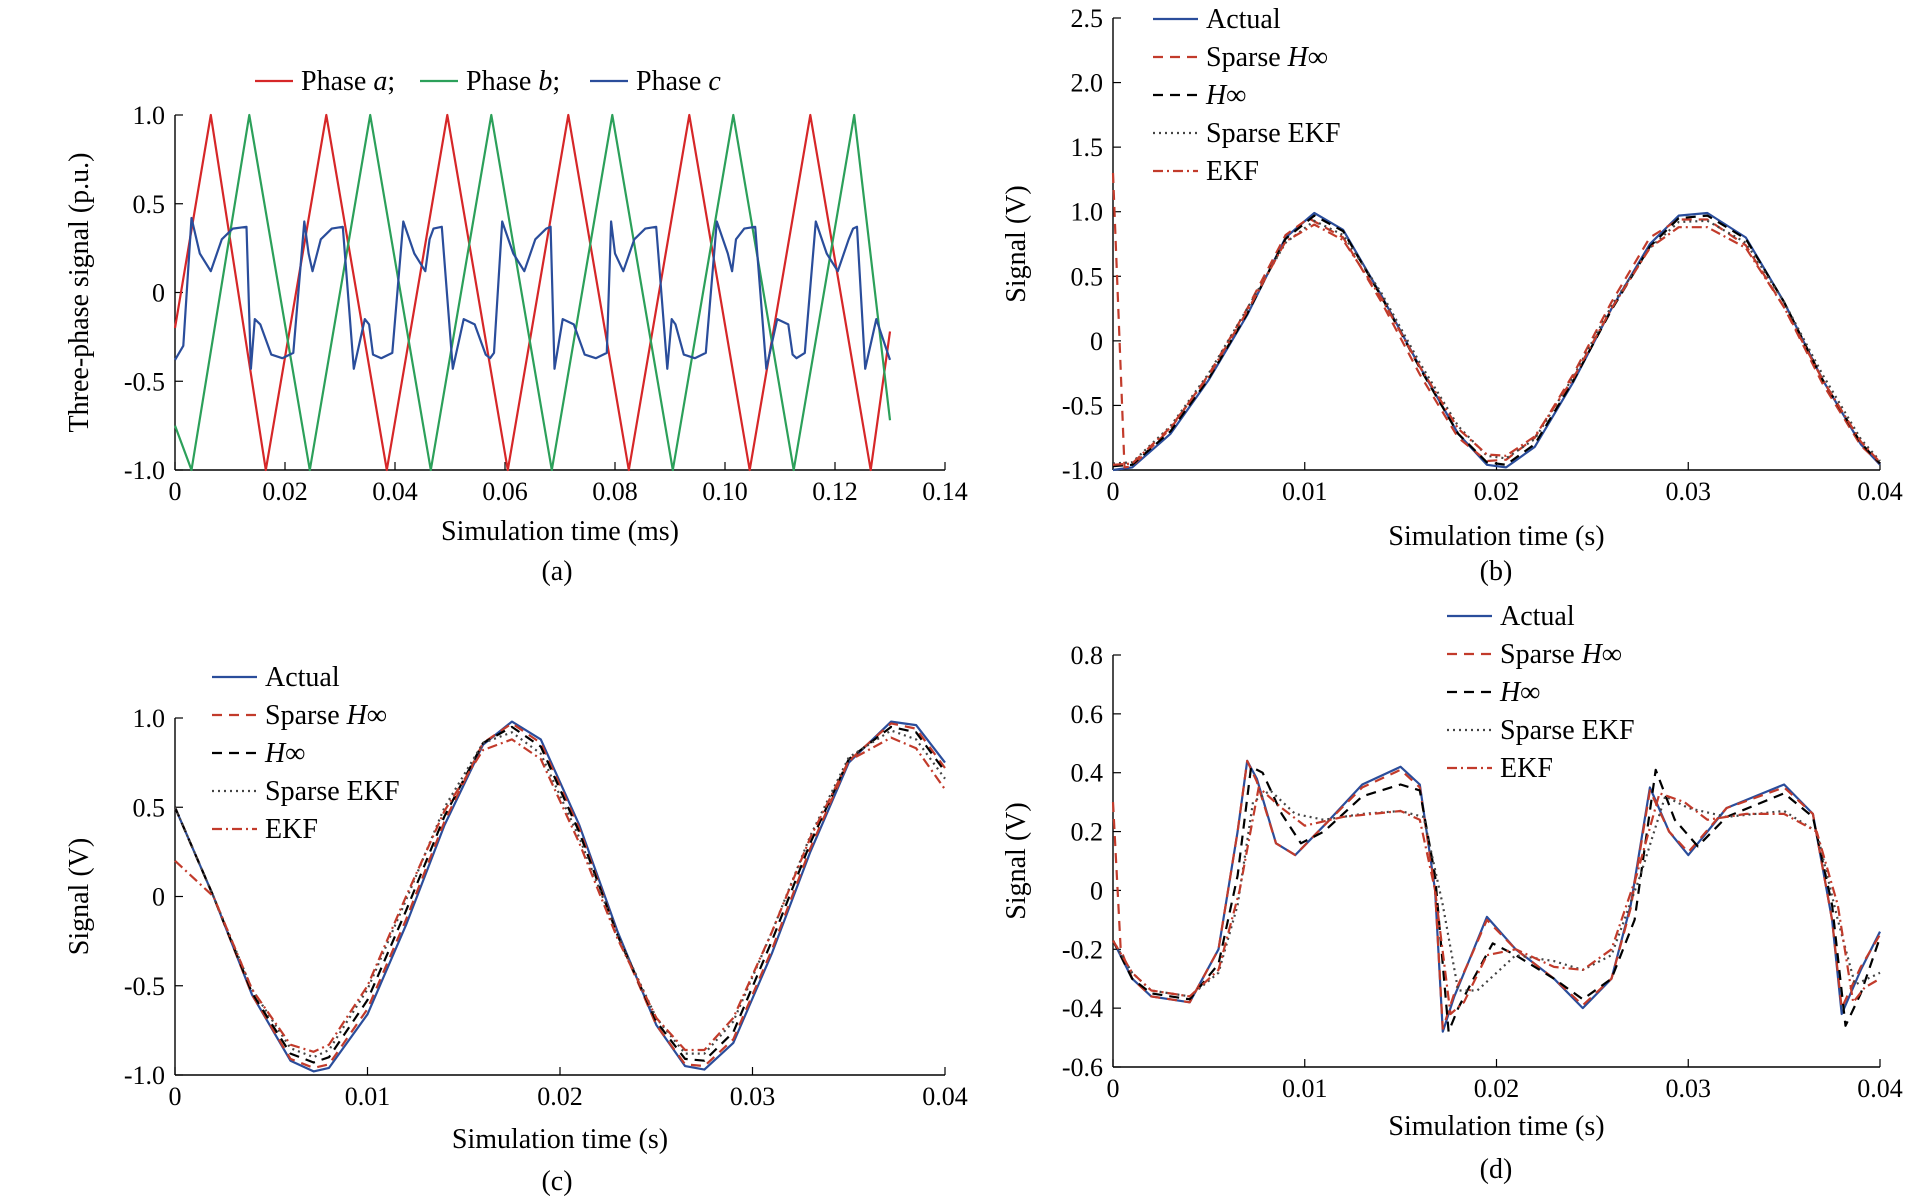 This screenshot has width=1913, height=1202. I want to click on y-tick-label: 0.6, so click(1087, 714).